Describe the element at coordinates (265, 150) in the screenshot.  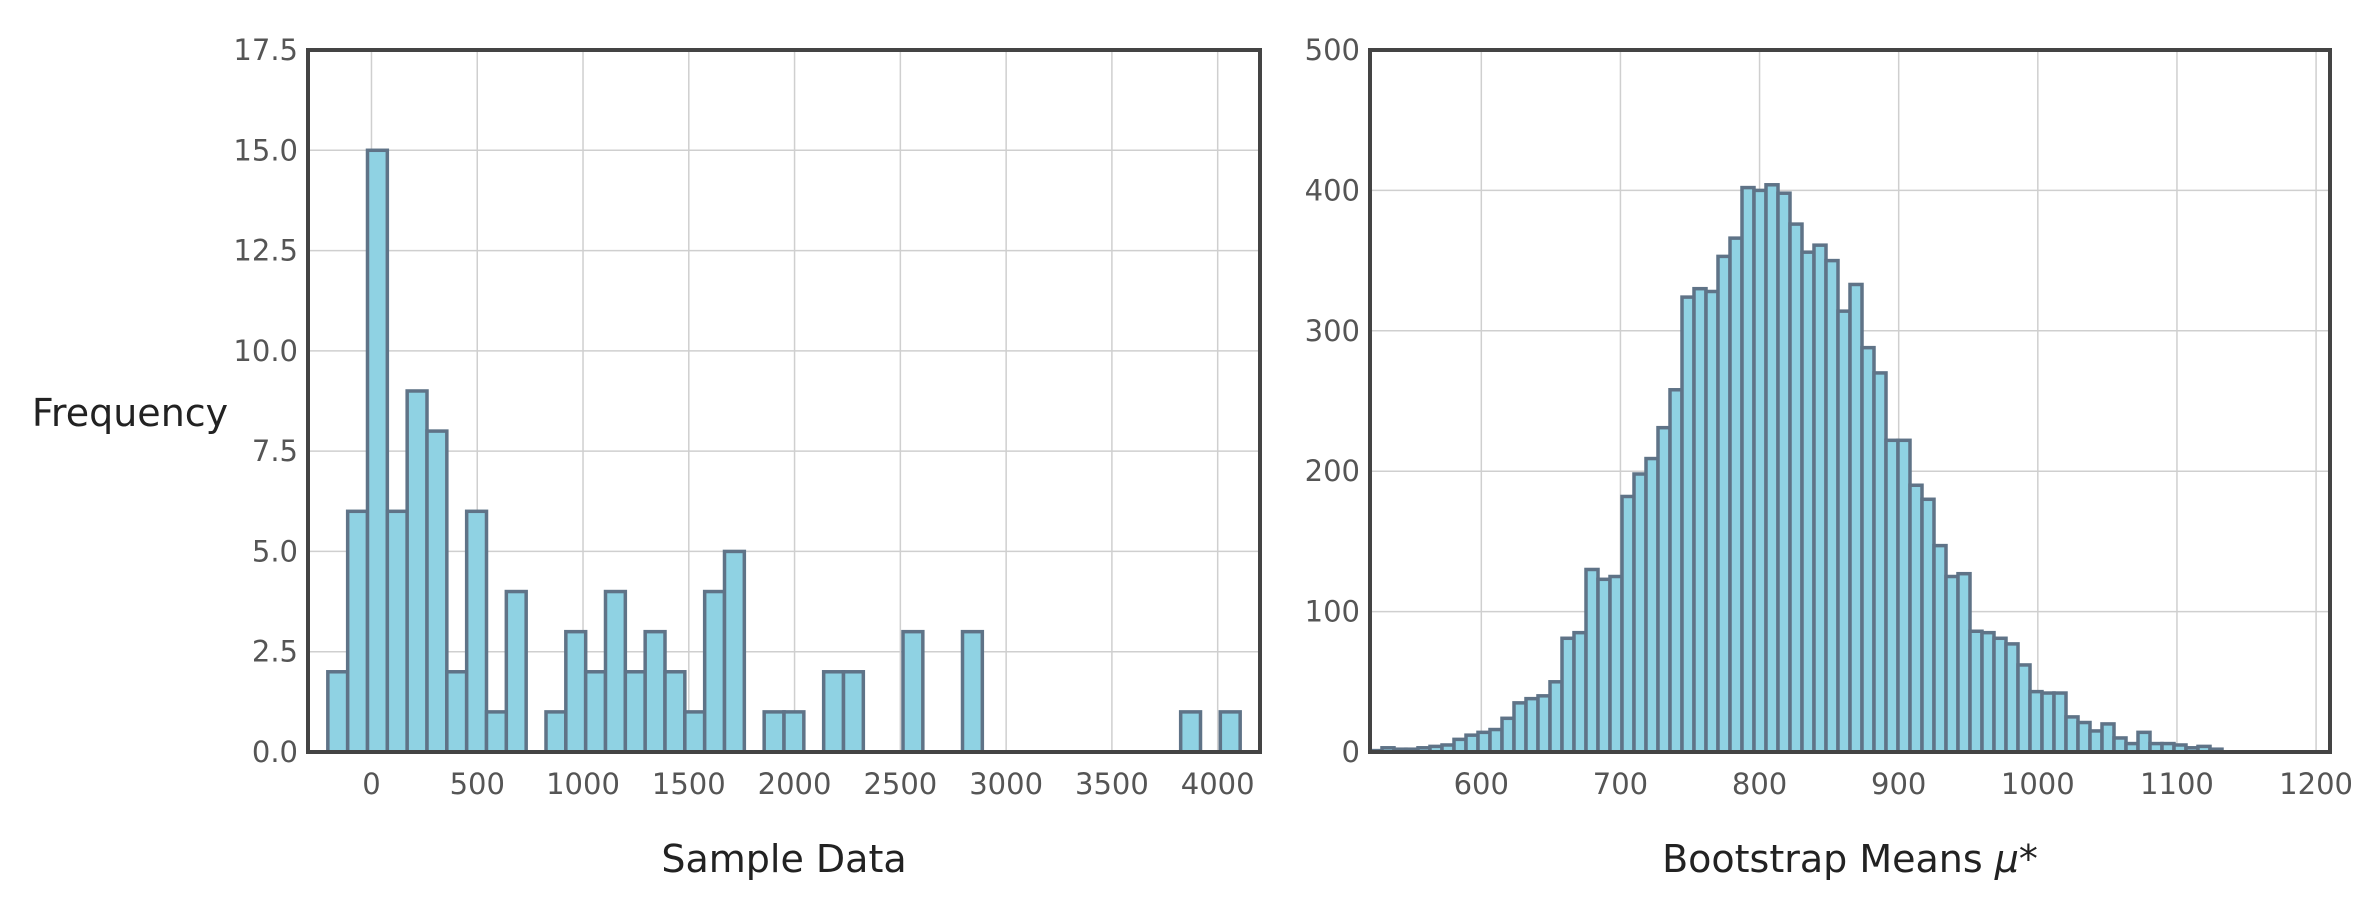
I see `y-tick-label: 15.0` at that location.